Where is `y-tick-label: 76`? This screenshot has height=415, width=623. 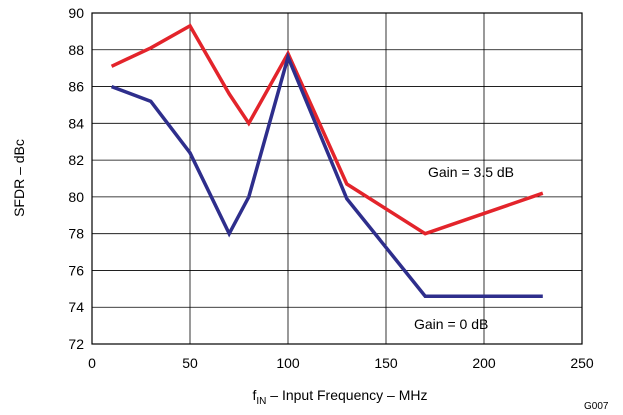 y-tick-label: 76 is located at coordinates (76, 270).